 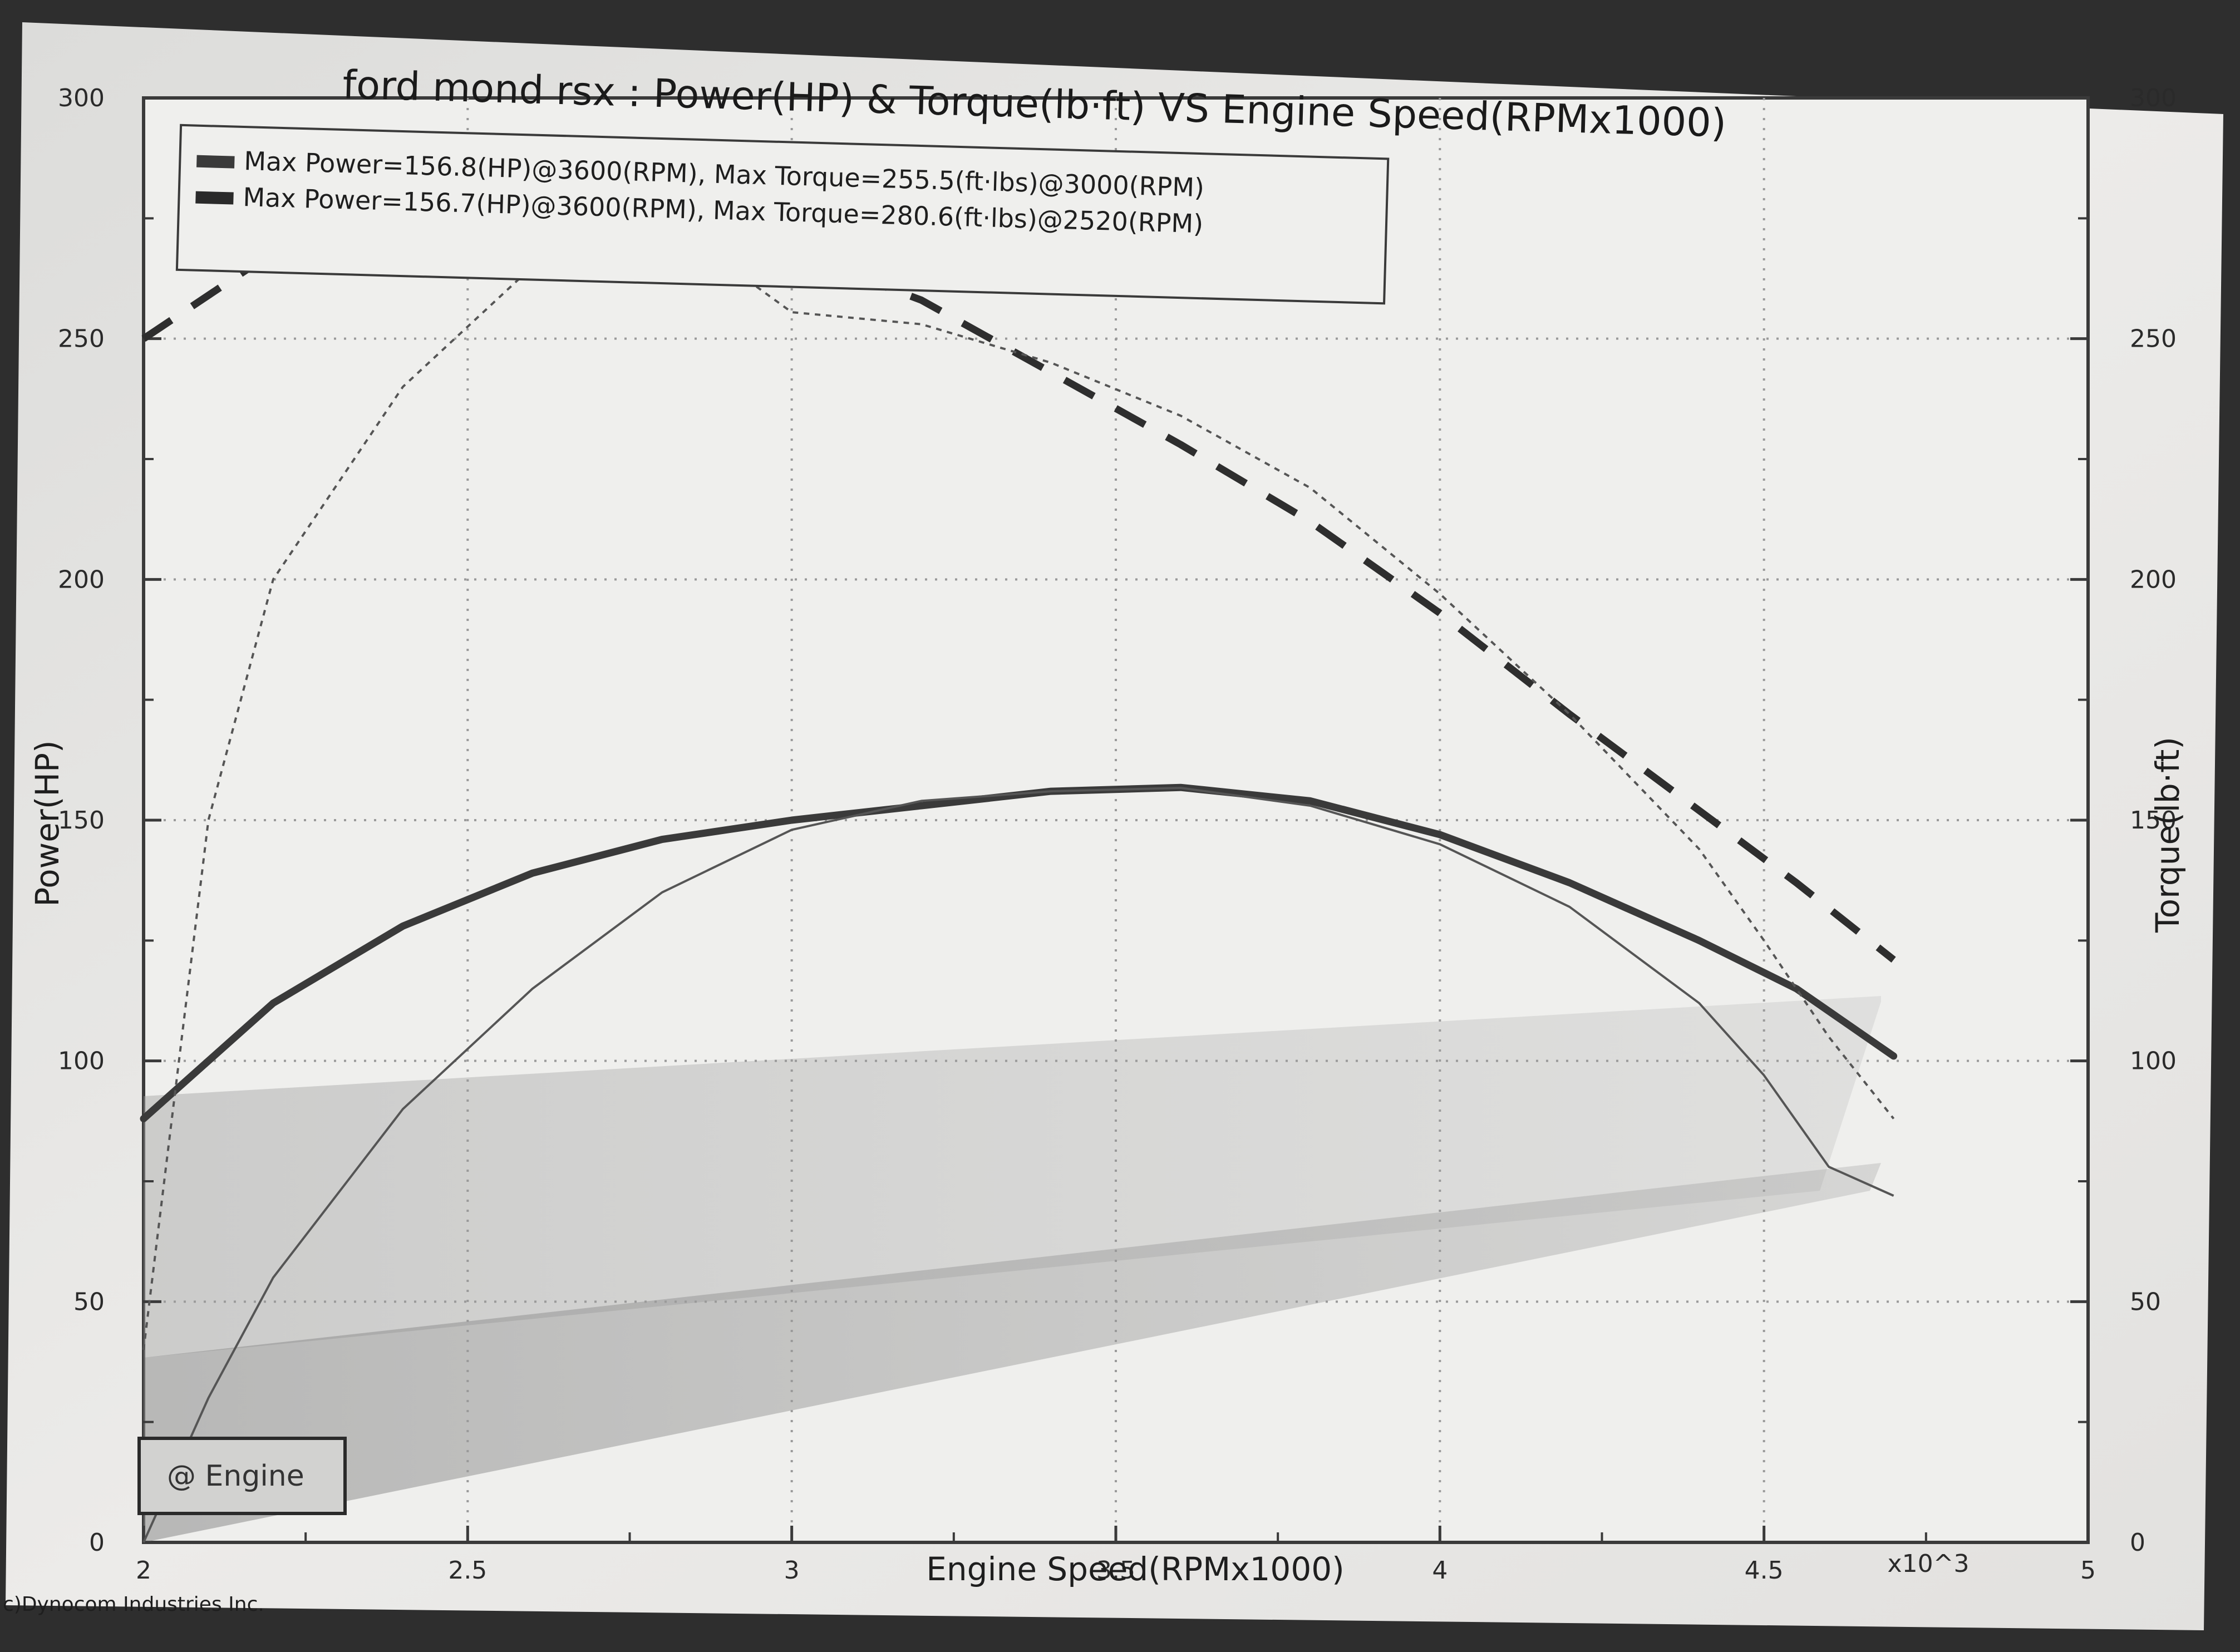 I want to click on x-tick-label: 3, so click(x=792, y=1570).